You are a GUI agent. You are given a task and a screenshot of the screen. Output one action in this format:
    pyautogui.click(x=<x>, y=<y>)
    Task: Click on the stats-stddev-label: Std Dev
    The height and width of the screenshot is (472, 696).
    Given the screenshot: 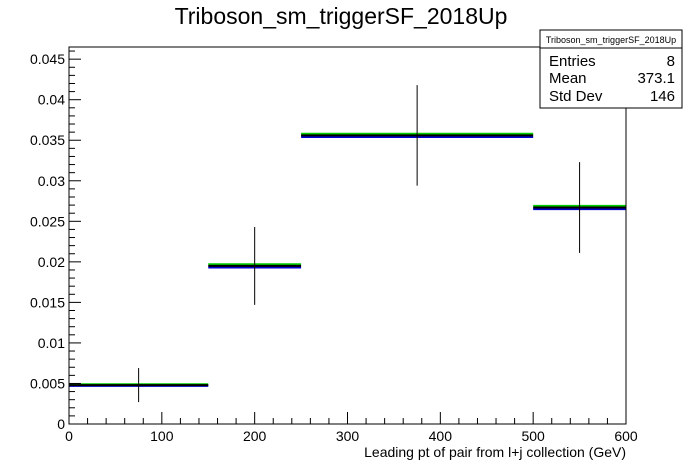 What is the action you would take?
    pyautogui.click(x=576, y=96)
    